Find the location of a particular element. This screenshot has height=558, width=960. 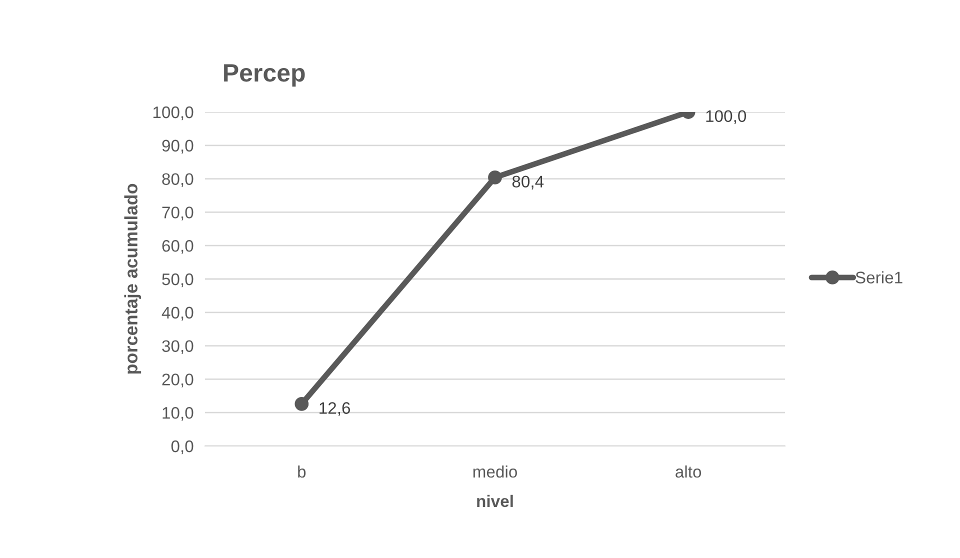

y-tick-label: 80,0 is located at coordinates (178, 180).